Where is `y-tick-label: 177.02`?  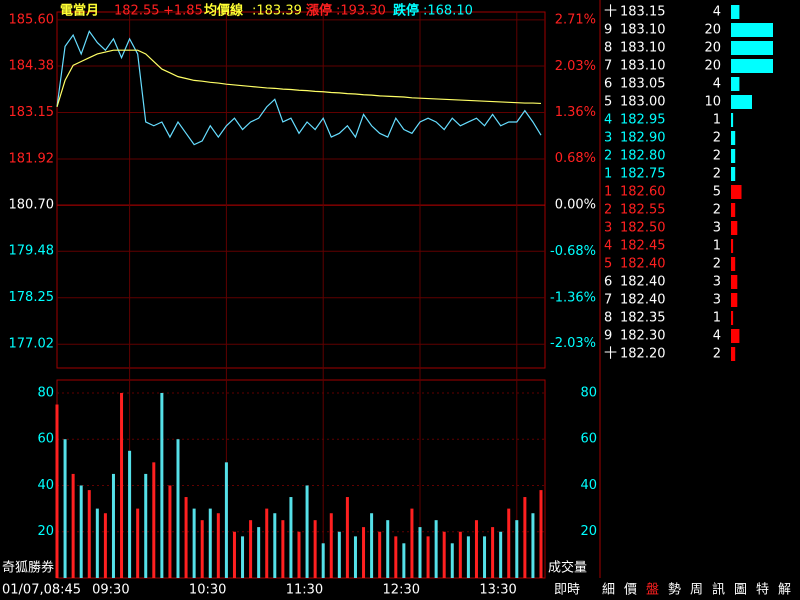
y-tick-label: 177.02 is located at coordinates (32, 344).